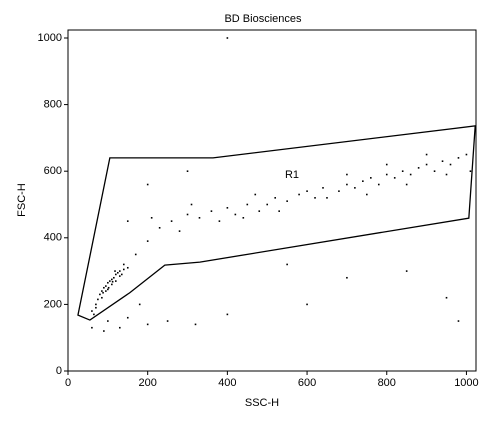  What do you see at coordinates (292, 175) in the screenshot?
I see `gate-label: R1` at bounding box center [292, 175].